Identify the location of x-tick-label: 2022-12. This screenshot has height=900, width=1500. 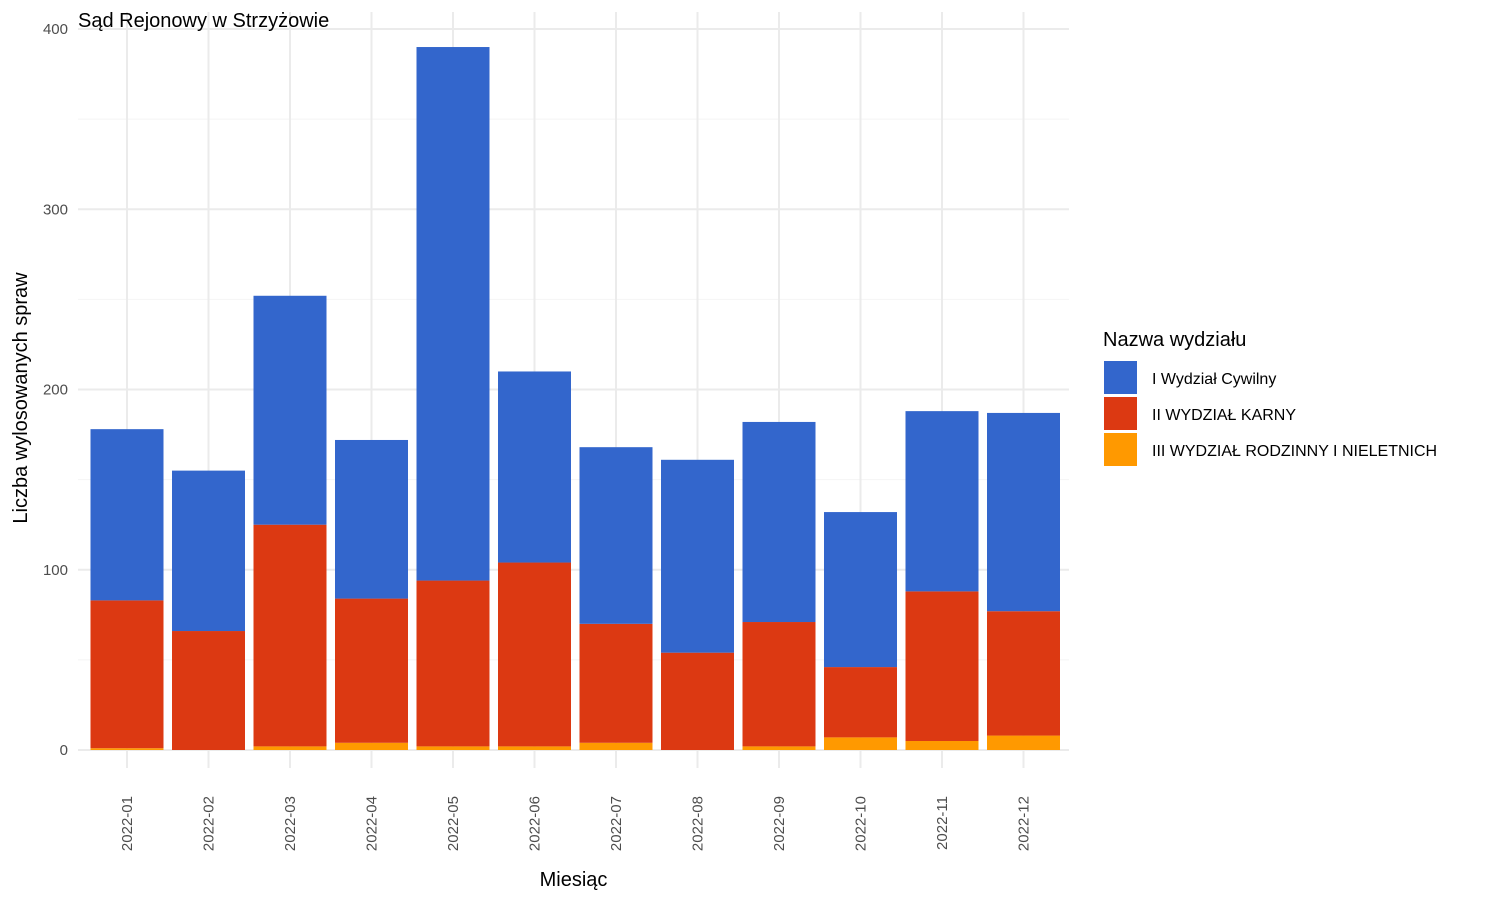
(1024, 823).